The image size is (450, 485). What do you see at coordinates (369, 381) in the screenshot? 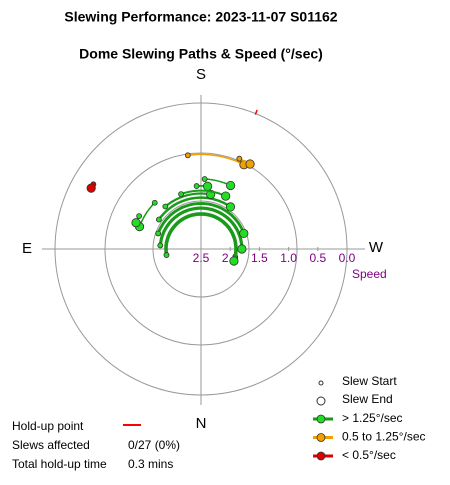
I see `legend-label: Slew Start` at bounding box center [369, 381].